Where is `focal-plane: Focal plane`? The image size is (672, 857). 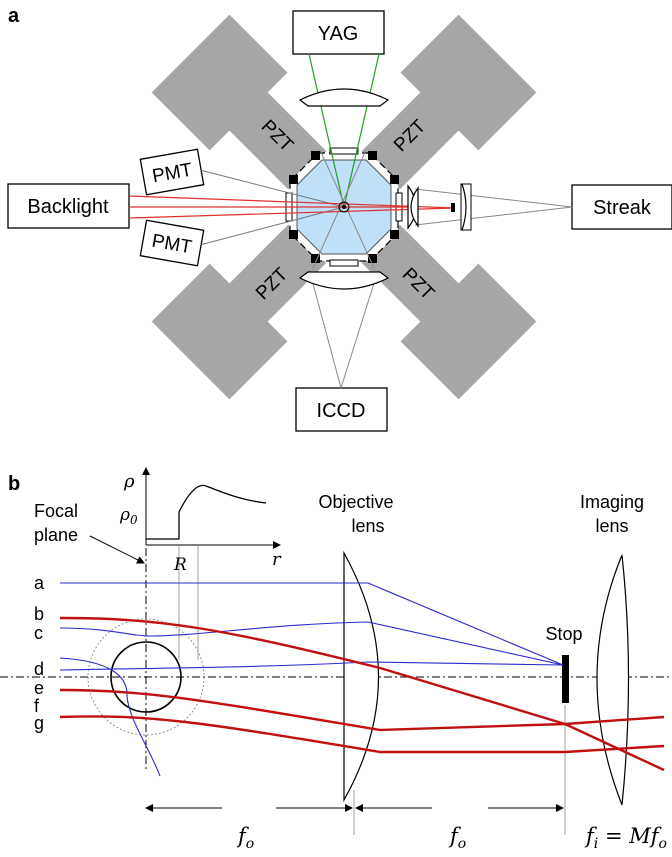
focal-plane: Focal plane is located at coordinates (90, 635).